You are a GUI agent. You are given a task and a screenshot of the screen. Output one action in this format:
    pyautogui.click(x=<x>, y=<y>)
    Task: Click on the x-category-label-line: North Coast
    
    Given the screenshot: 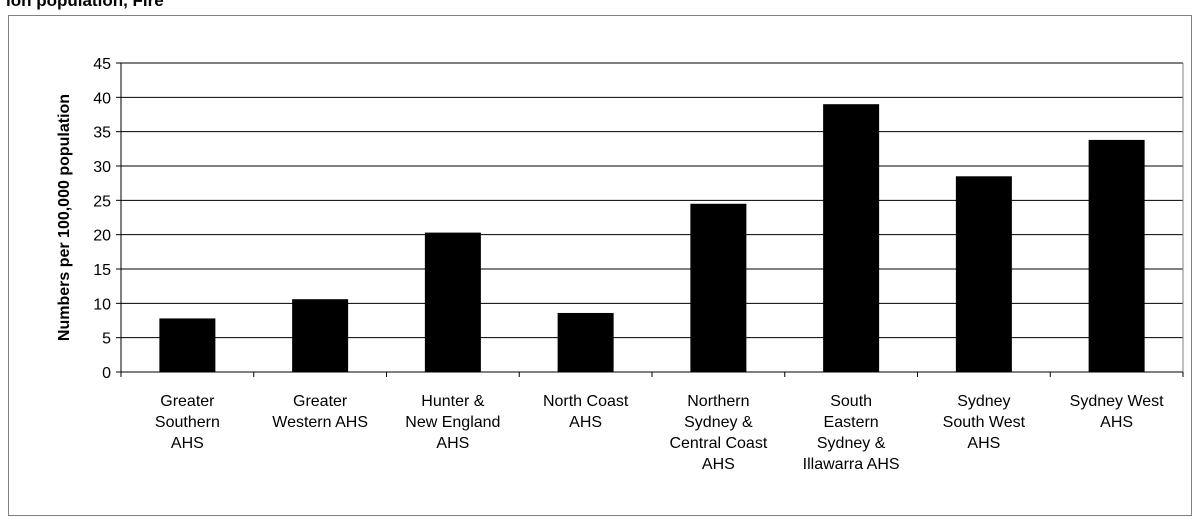 What is the action you would take?
    pyautogui.click(x=586, y=401)
    